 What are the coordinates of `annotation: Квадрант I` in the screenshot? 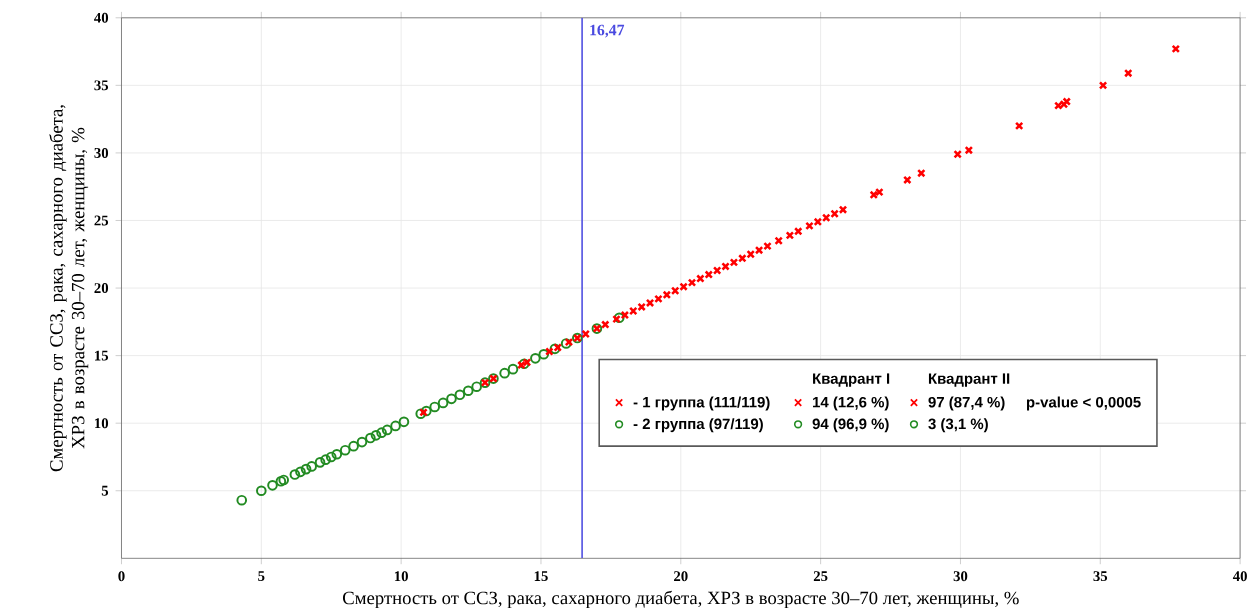 It's located at (851, 380).